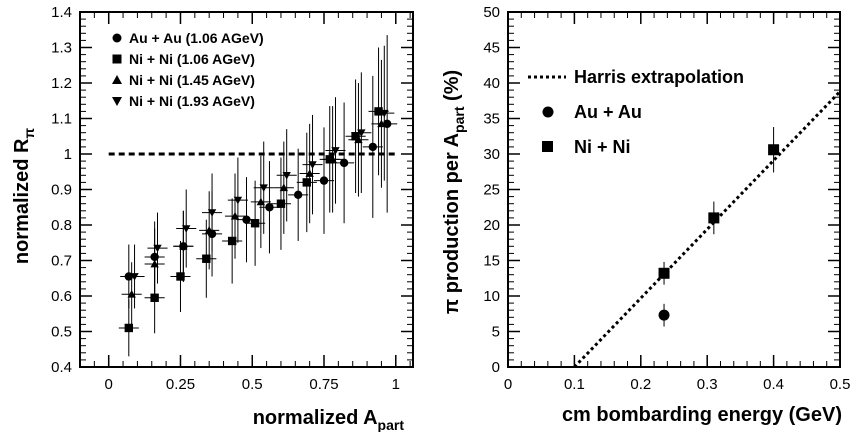 The image size is (852, 432). I want to click on y-tick-label: 1.4, so click(61, 12).